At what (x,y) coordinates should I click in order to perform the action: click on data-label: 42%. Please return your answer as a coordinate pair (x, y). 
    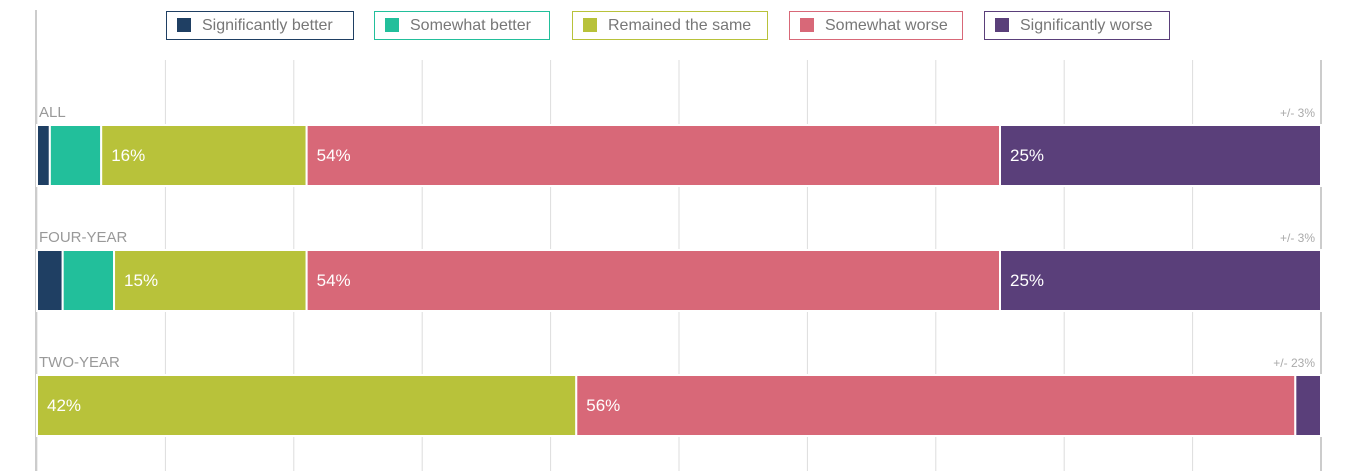
    Looking at the image, I should click on (64, 405).